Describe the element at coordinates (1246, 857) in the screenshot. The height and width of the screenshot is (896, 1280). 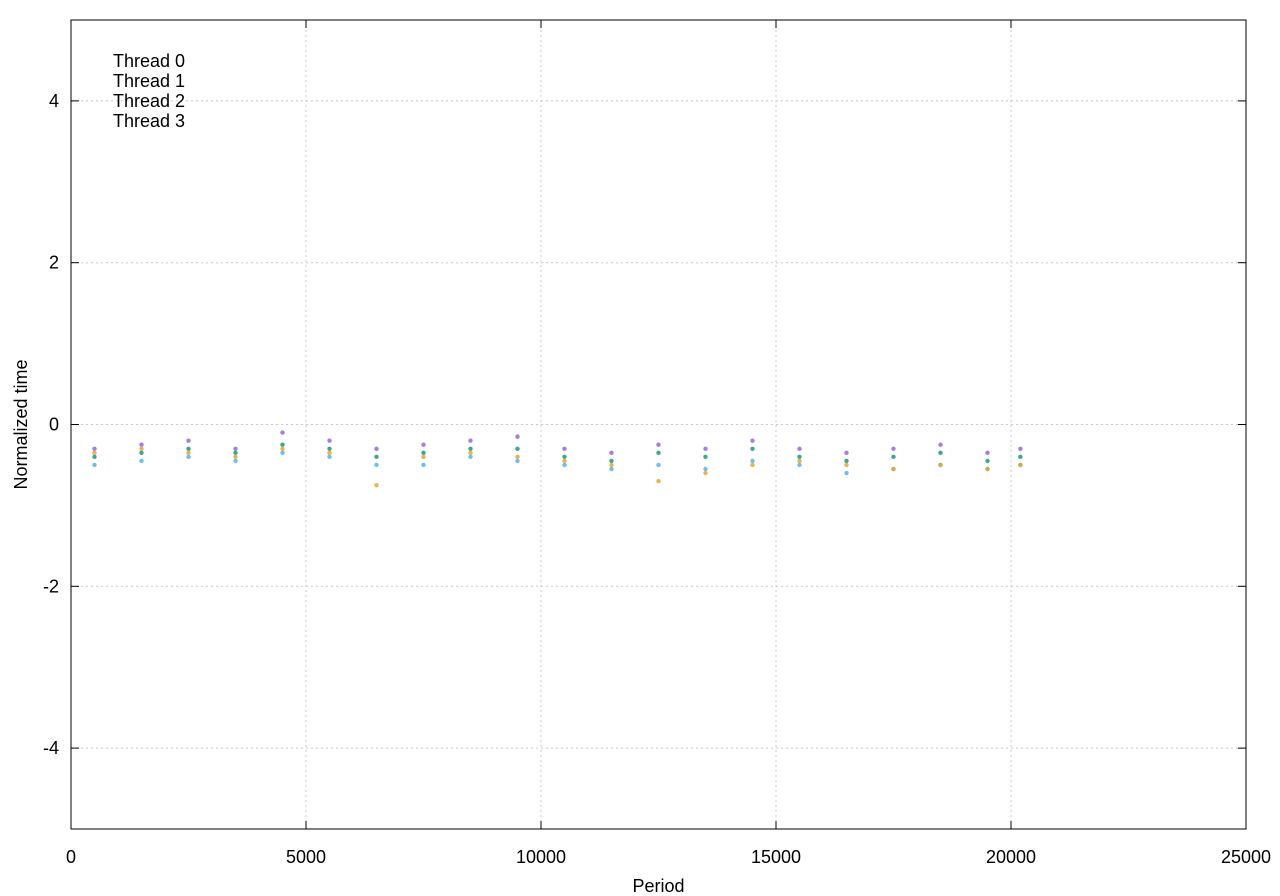
I see `x-tick-label: 25000` at that location.